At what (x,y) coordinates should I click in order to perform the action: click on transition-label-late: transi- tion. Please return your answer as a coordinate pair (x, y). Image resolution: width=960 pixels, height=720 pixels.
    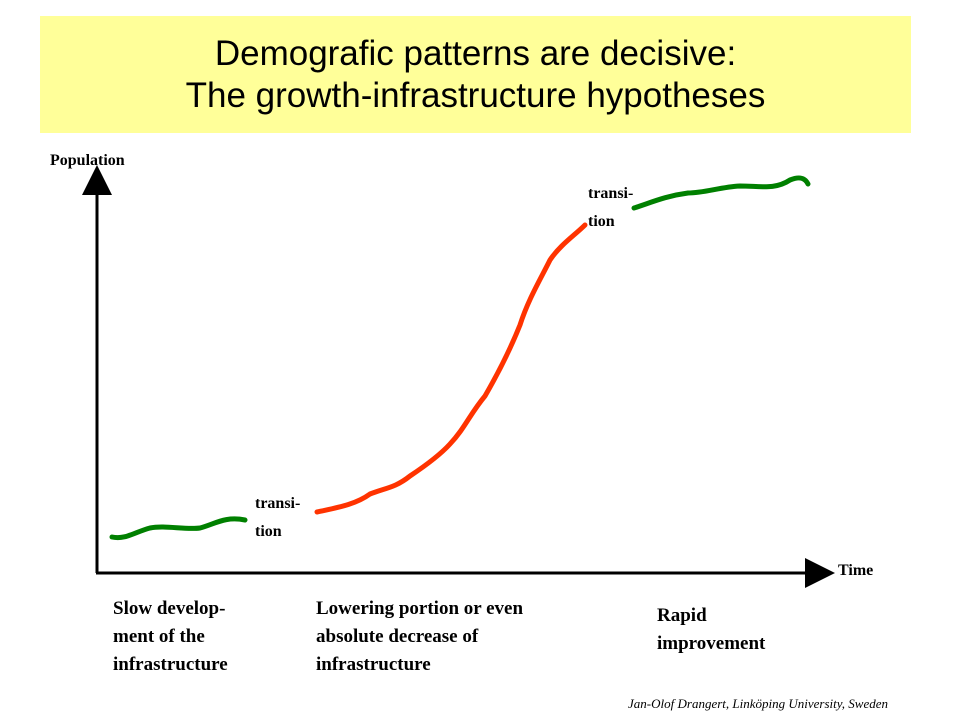
    Looking at the image, I should click on (610, 208).